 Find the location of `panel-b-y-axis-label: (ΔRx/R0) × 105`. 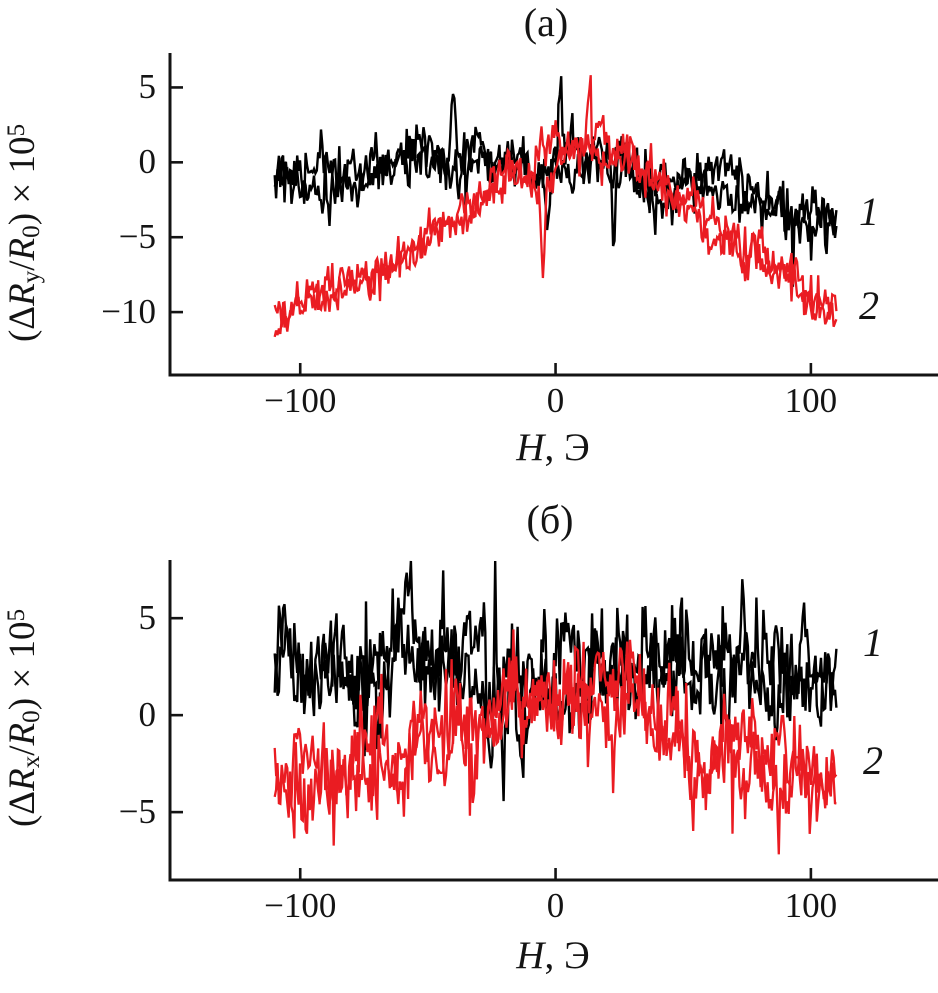

panel-b-y-axis-label: (ΔRx/R0) × 105 is located at coordinates (23, 718).